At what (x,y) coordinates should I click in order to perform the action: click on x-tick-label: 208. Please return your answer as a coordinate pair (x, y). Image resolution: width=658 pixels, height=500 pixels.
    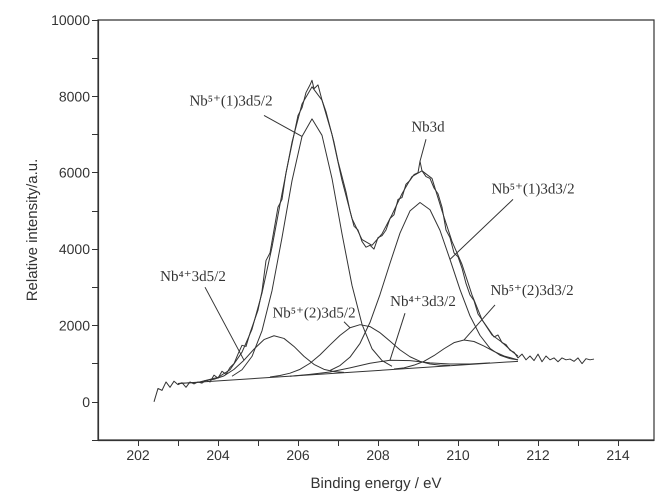
    Looking at the image, I should click on (378, 455).